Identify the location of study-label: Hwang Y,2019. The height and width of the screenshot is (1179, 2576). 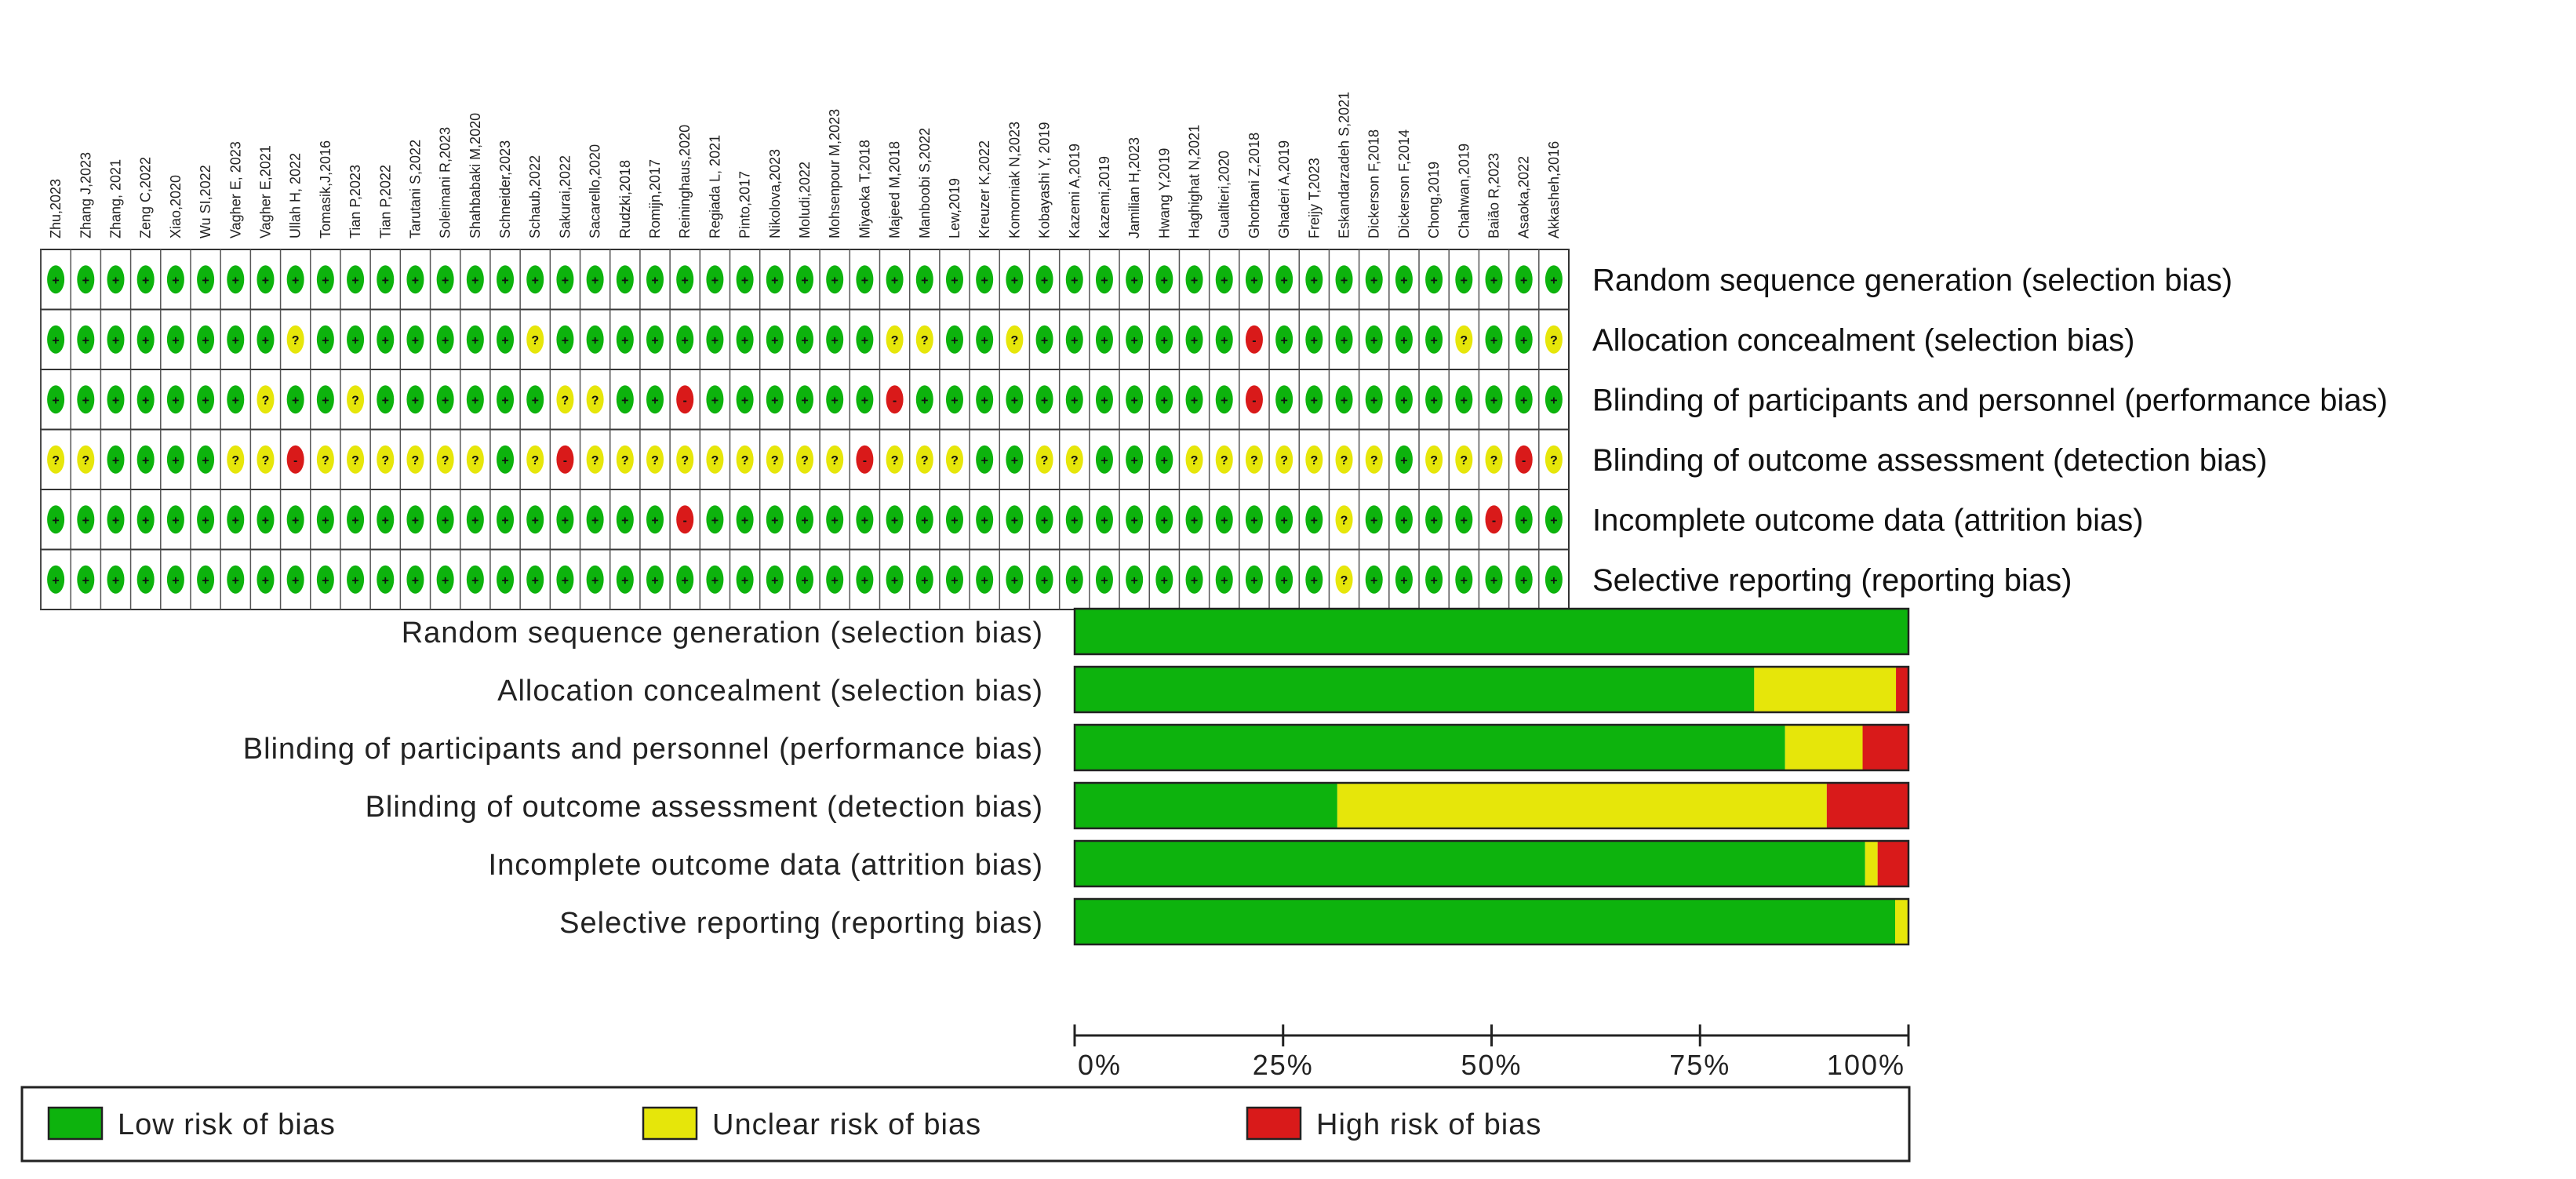
(1164, 193).